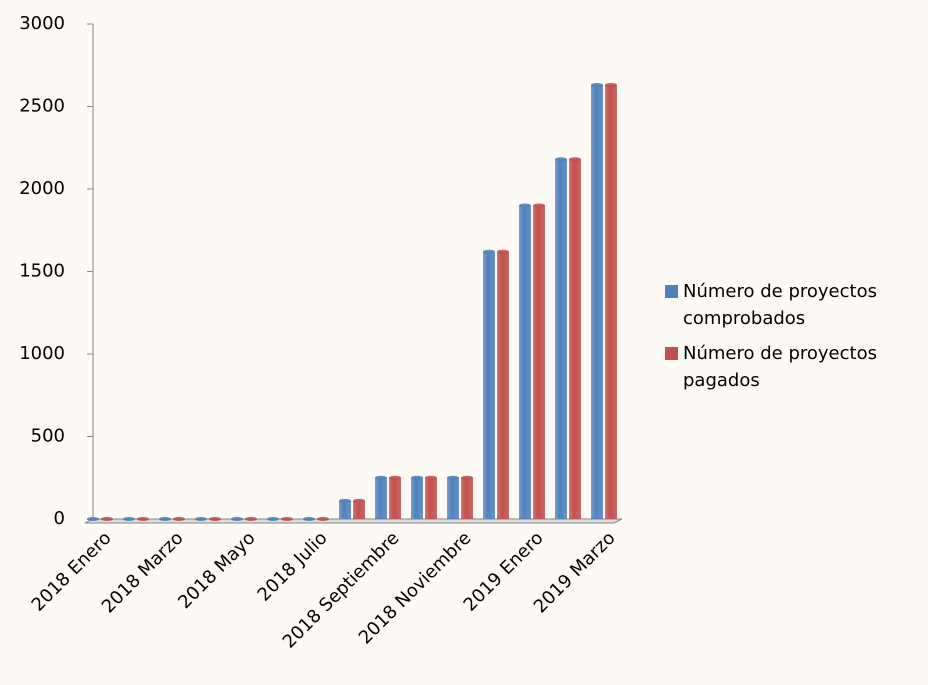 This screenshot has width=928, height=685. Describe the element at coordinates (293, 567) in the screenshot. I see `x-tick-label: 2018 Julio` at that location.